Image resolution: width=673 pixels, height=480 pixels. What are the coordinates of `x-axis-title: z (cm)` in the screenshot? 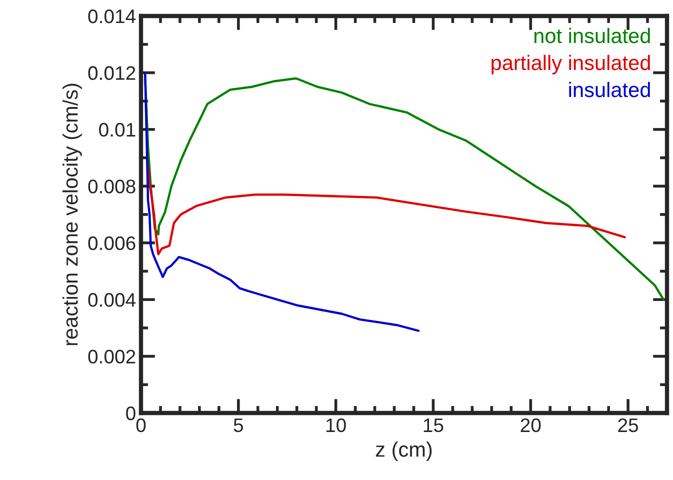 It's located at (404, 451).